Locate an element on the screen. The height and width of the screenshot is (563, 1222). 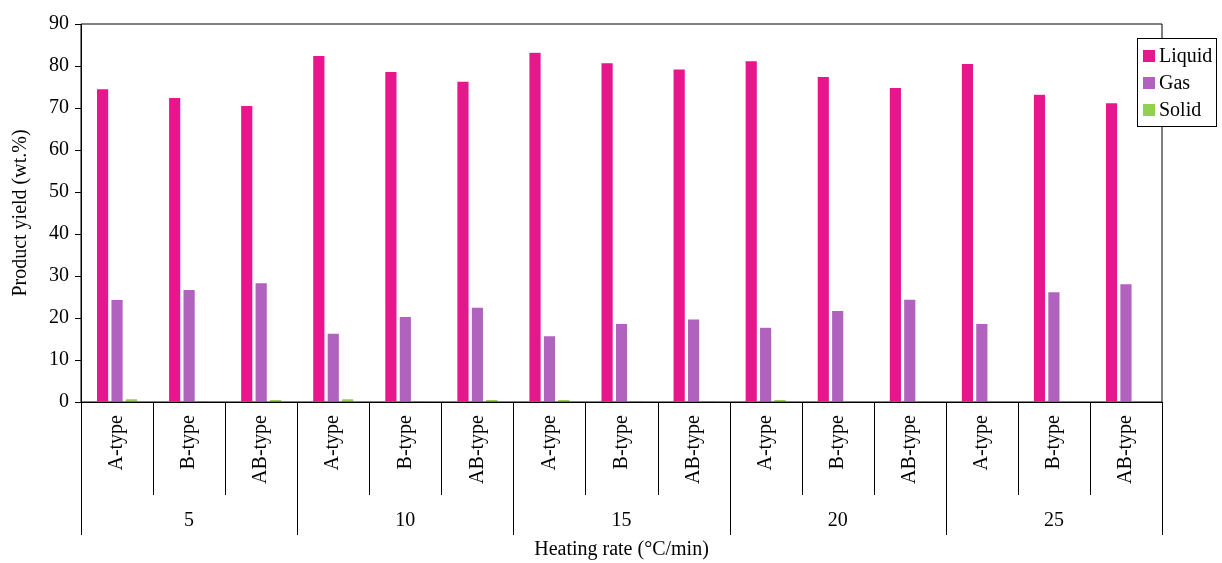
text: 10 is located at coordinates (405, 519).